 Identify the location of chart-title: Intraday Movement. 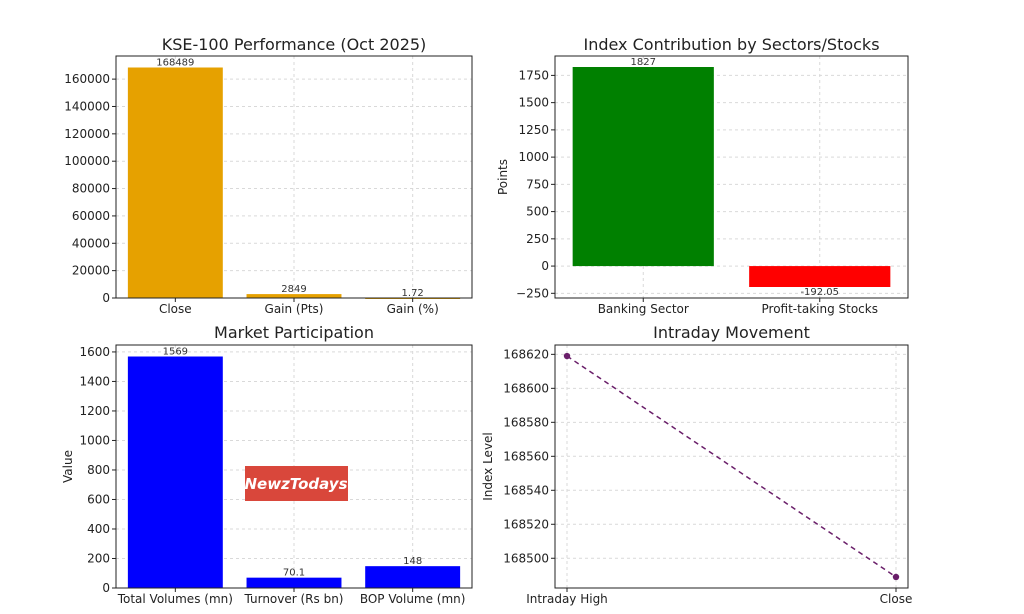
(731, 332).